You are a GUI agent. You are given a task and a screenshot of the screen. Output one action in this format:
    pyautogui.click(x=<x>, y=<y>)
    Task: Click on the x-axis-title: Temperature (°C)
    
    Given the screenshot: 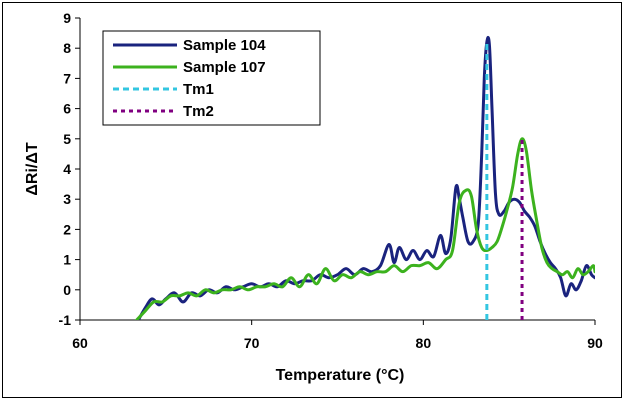 What is the action you would take?
    pyautogui.click(x=340, y=375)
    